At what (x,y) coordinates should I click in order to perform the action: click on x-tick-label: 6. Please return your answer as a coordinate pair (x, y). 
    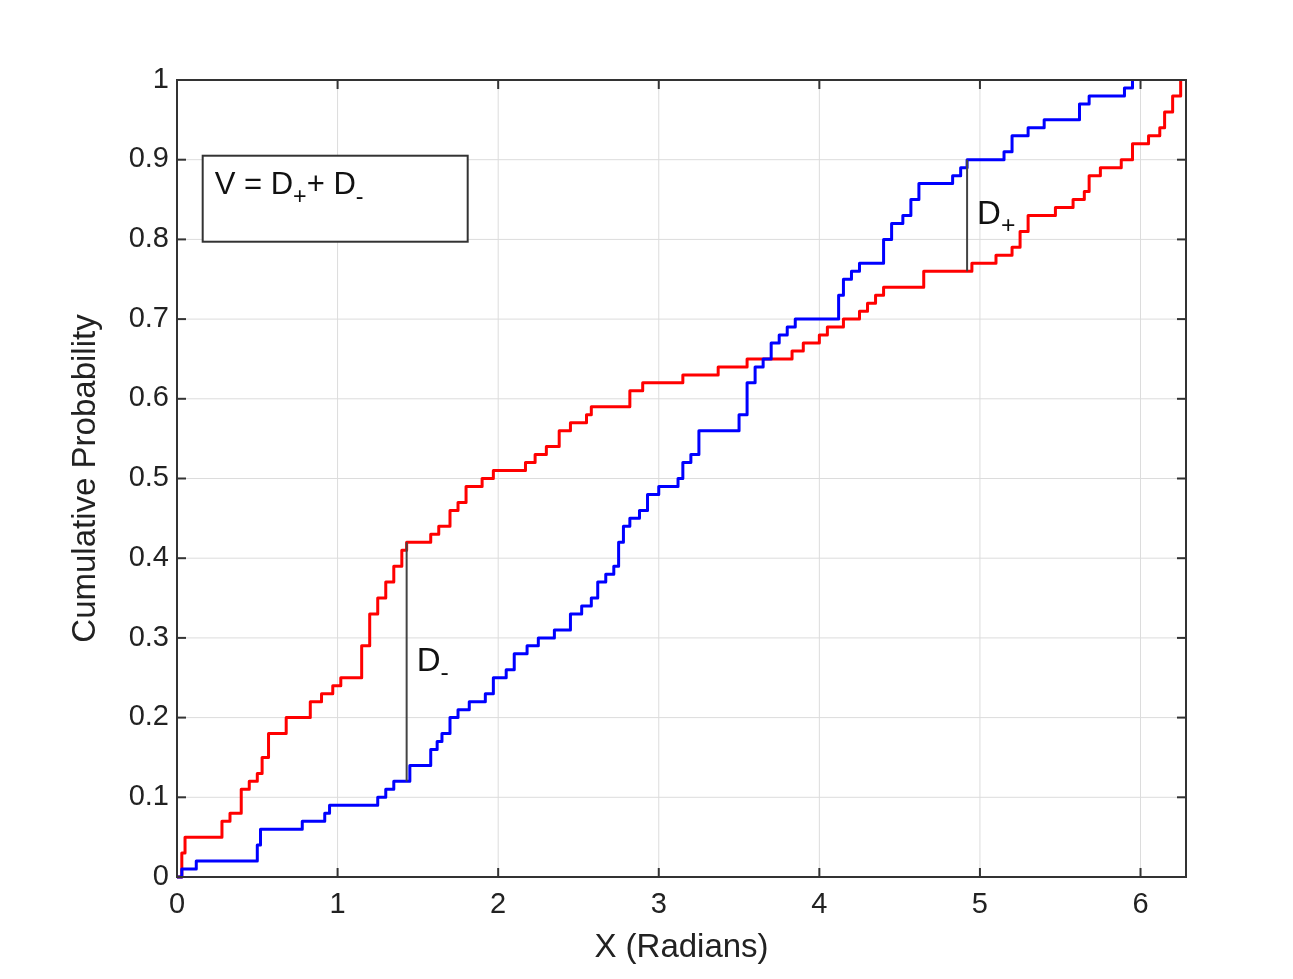
    Looking at the image, I should click on (1140, 903).